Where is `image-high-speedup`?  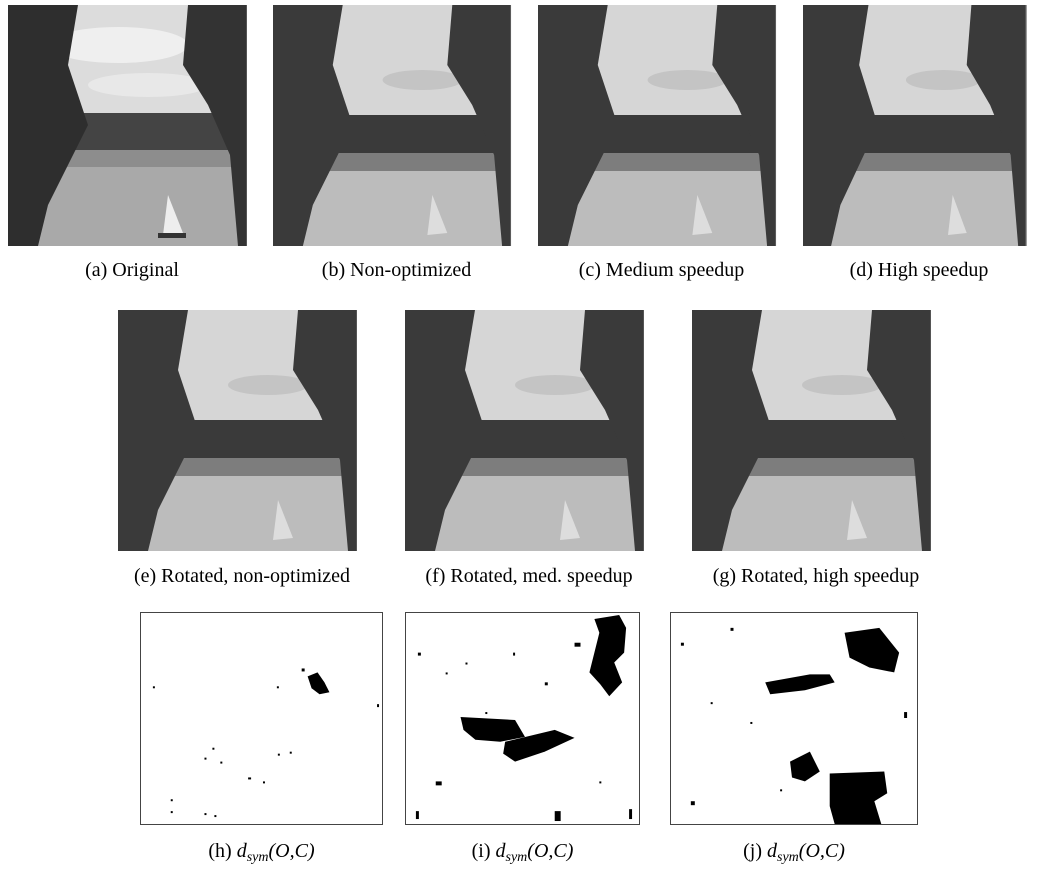
image-high-speedup is located at coordinates (919, 125).